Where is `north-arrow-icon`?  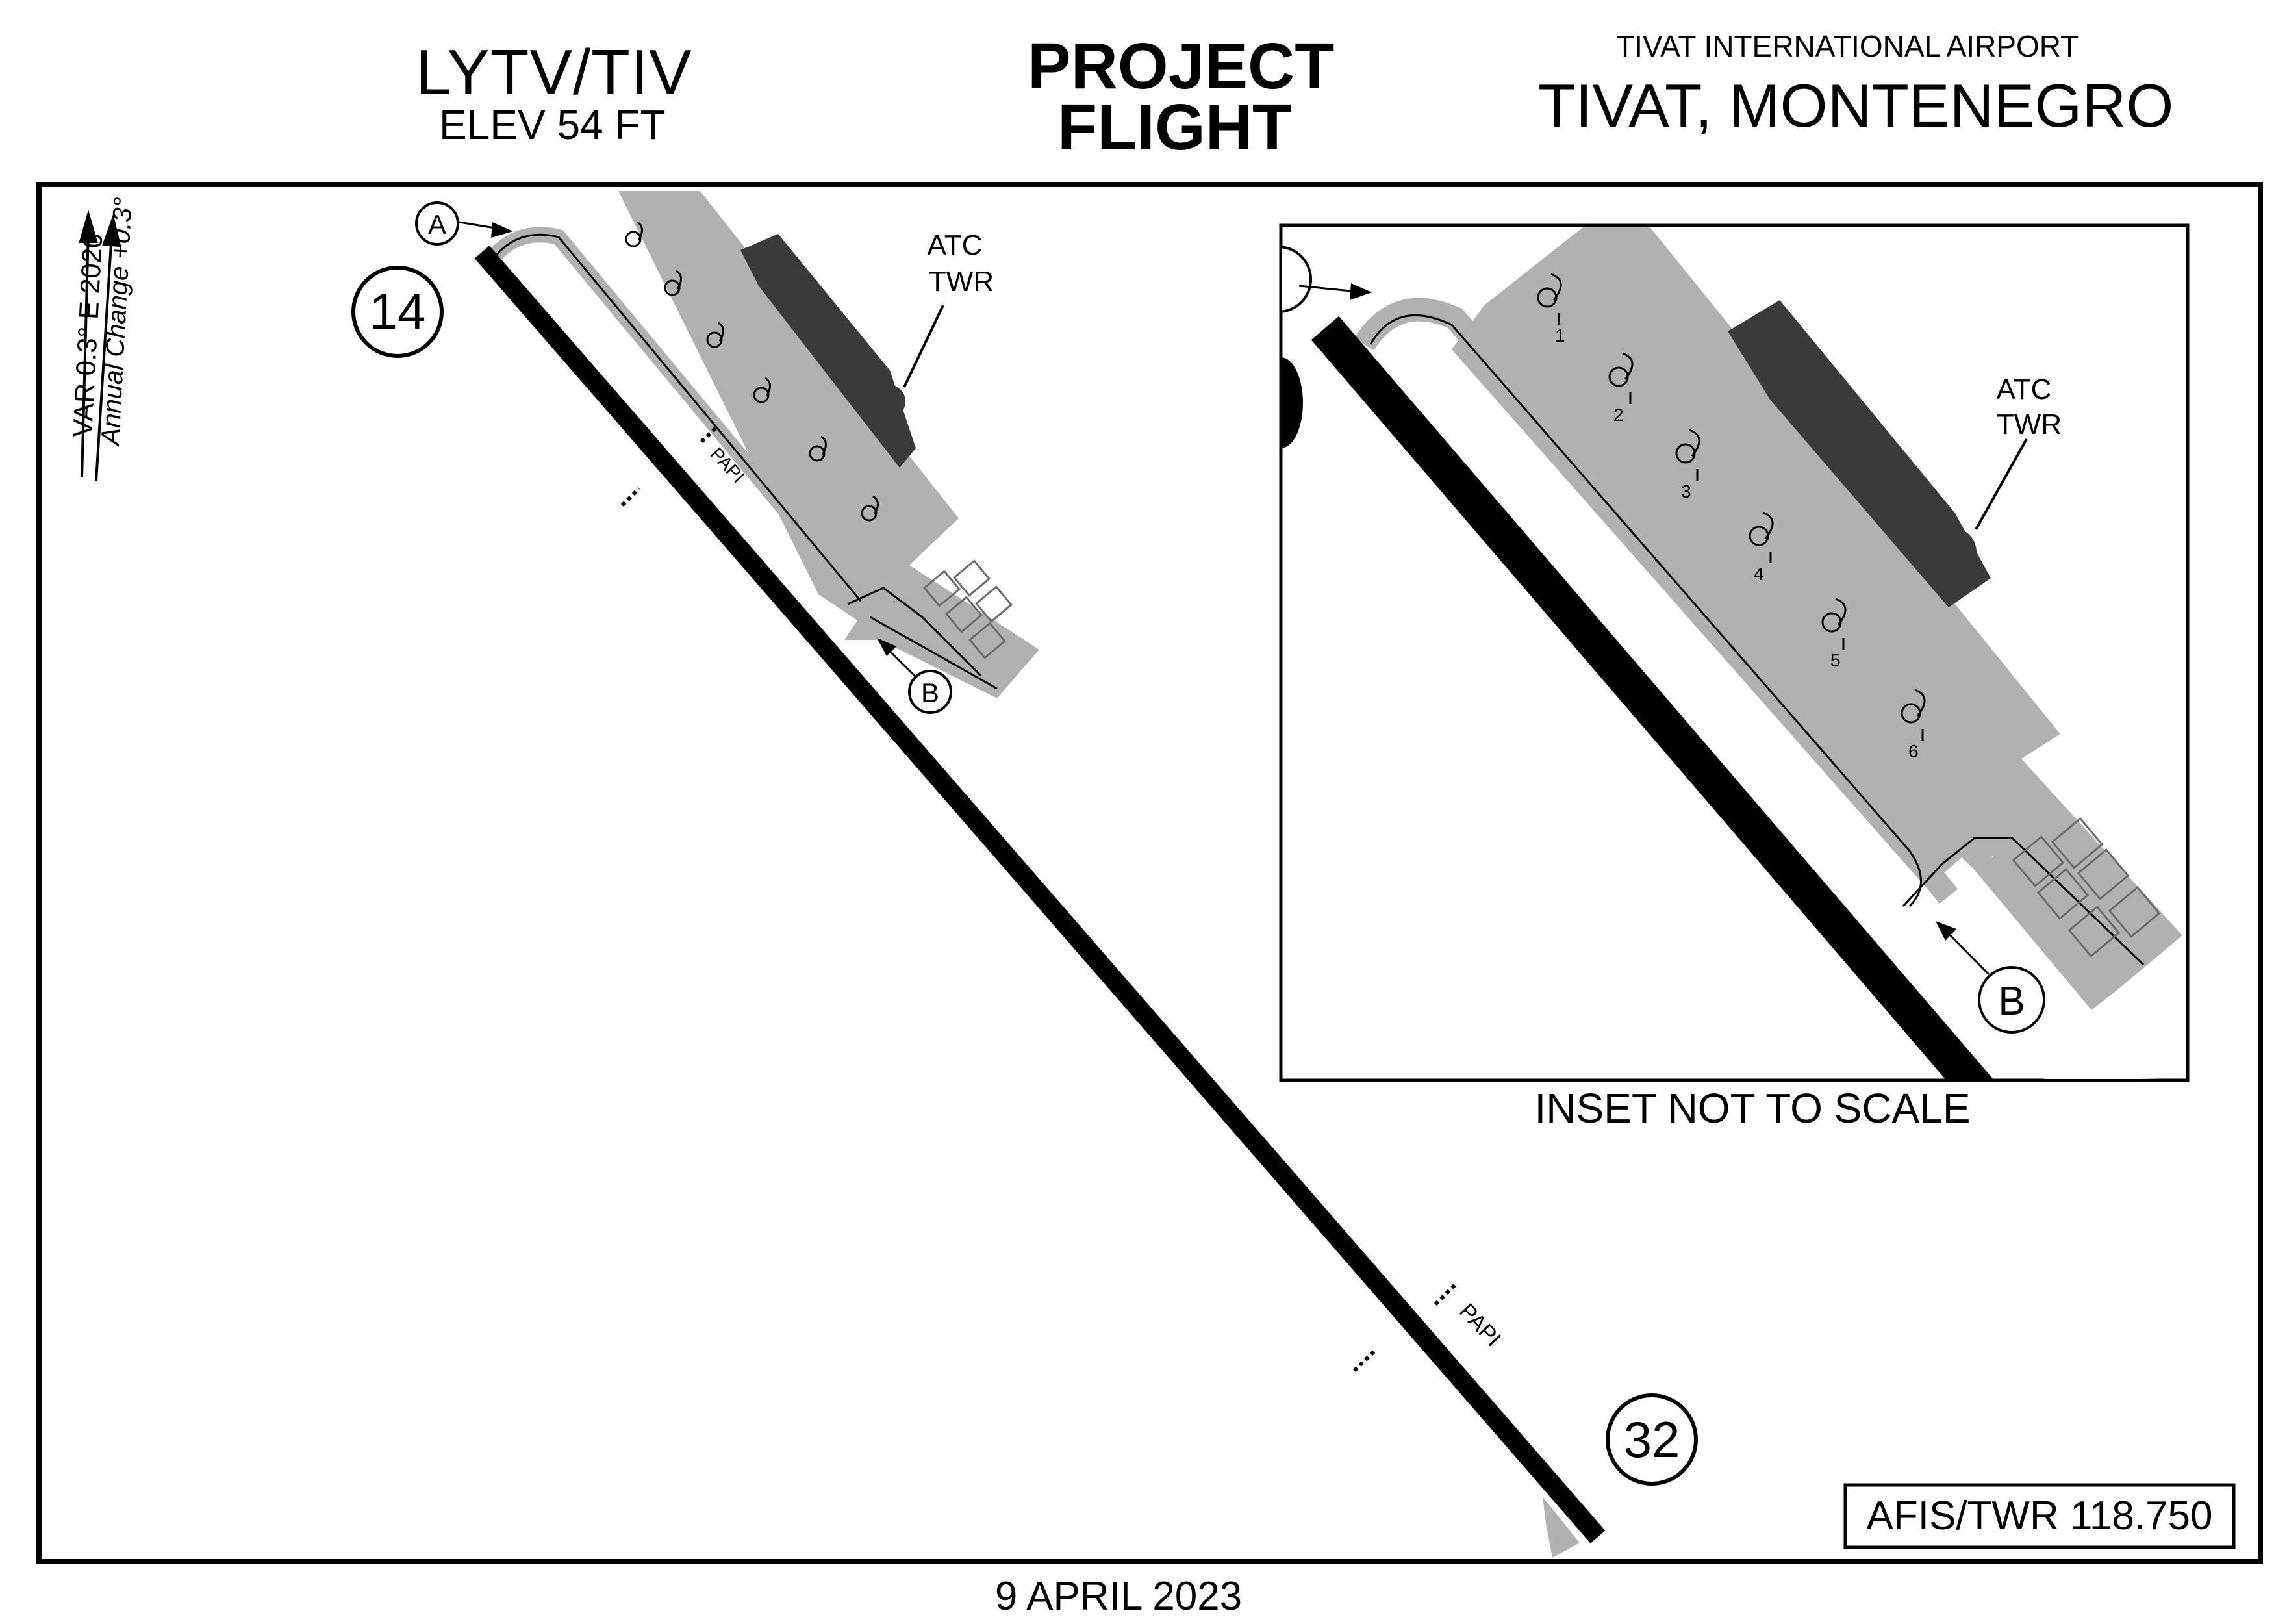 north-arrow-icon is located at coordinates (100, 345).